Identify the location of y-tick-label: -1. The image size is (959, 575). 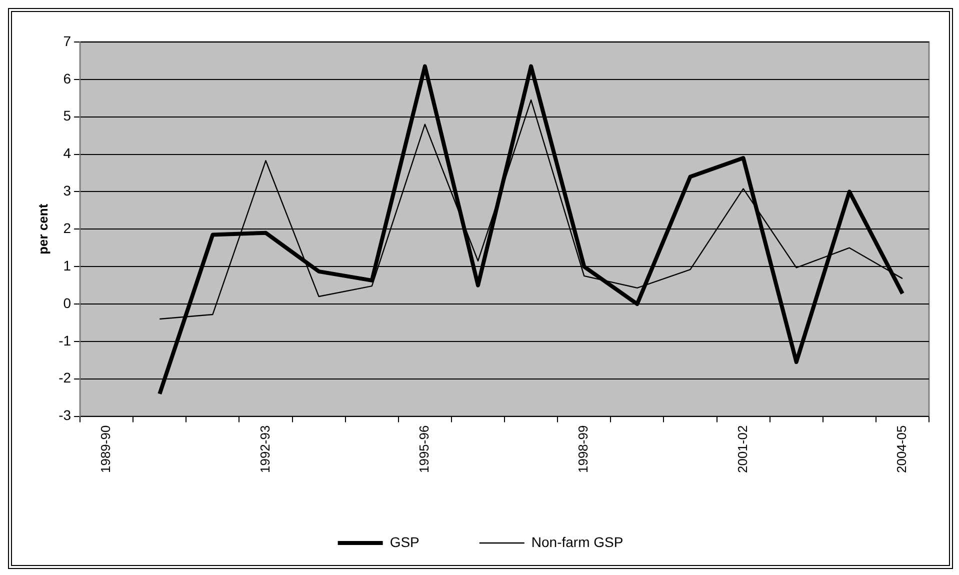
(65, 340).